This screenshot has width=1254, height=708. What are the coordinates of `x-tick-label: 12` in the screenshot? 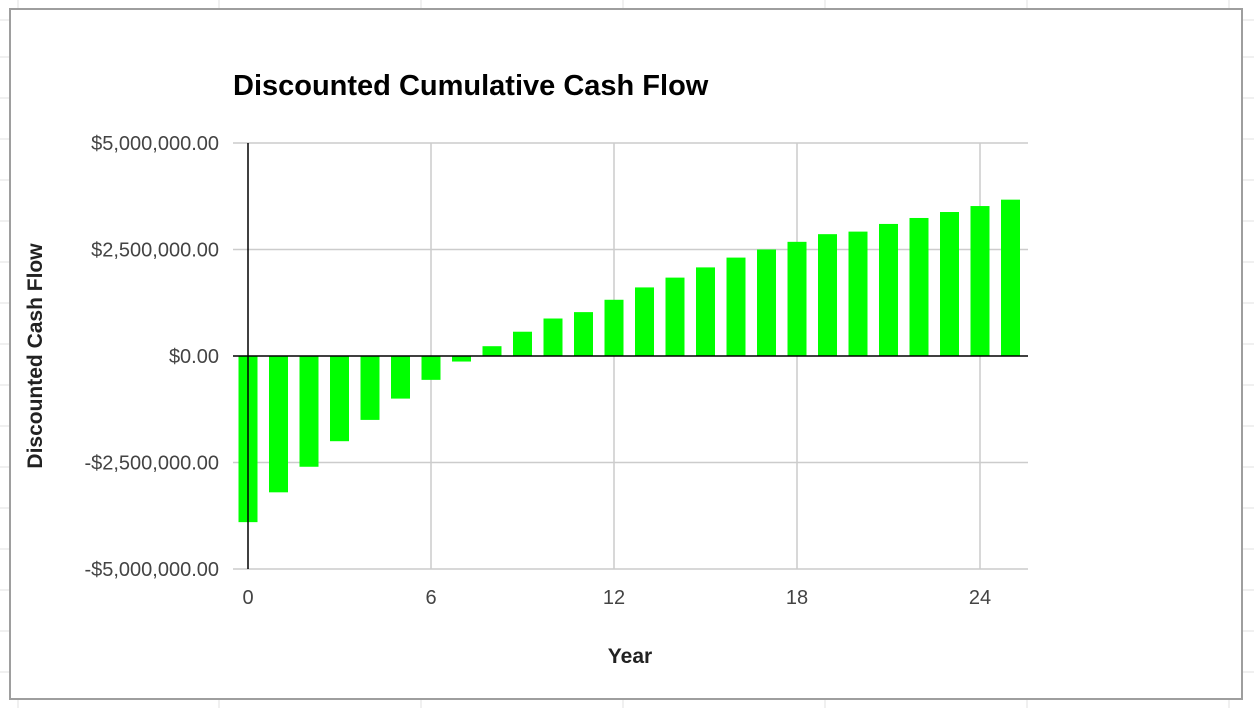 It's located at (614, 598).